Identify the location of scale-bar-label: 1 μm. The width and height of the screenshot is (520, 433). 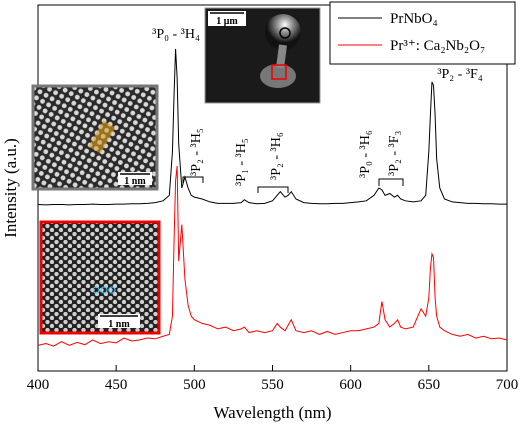
(227, 21).